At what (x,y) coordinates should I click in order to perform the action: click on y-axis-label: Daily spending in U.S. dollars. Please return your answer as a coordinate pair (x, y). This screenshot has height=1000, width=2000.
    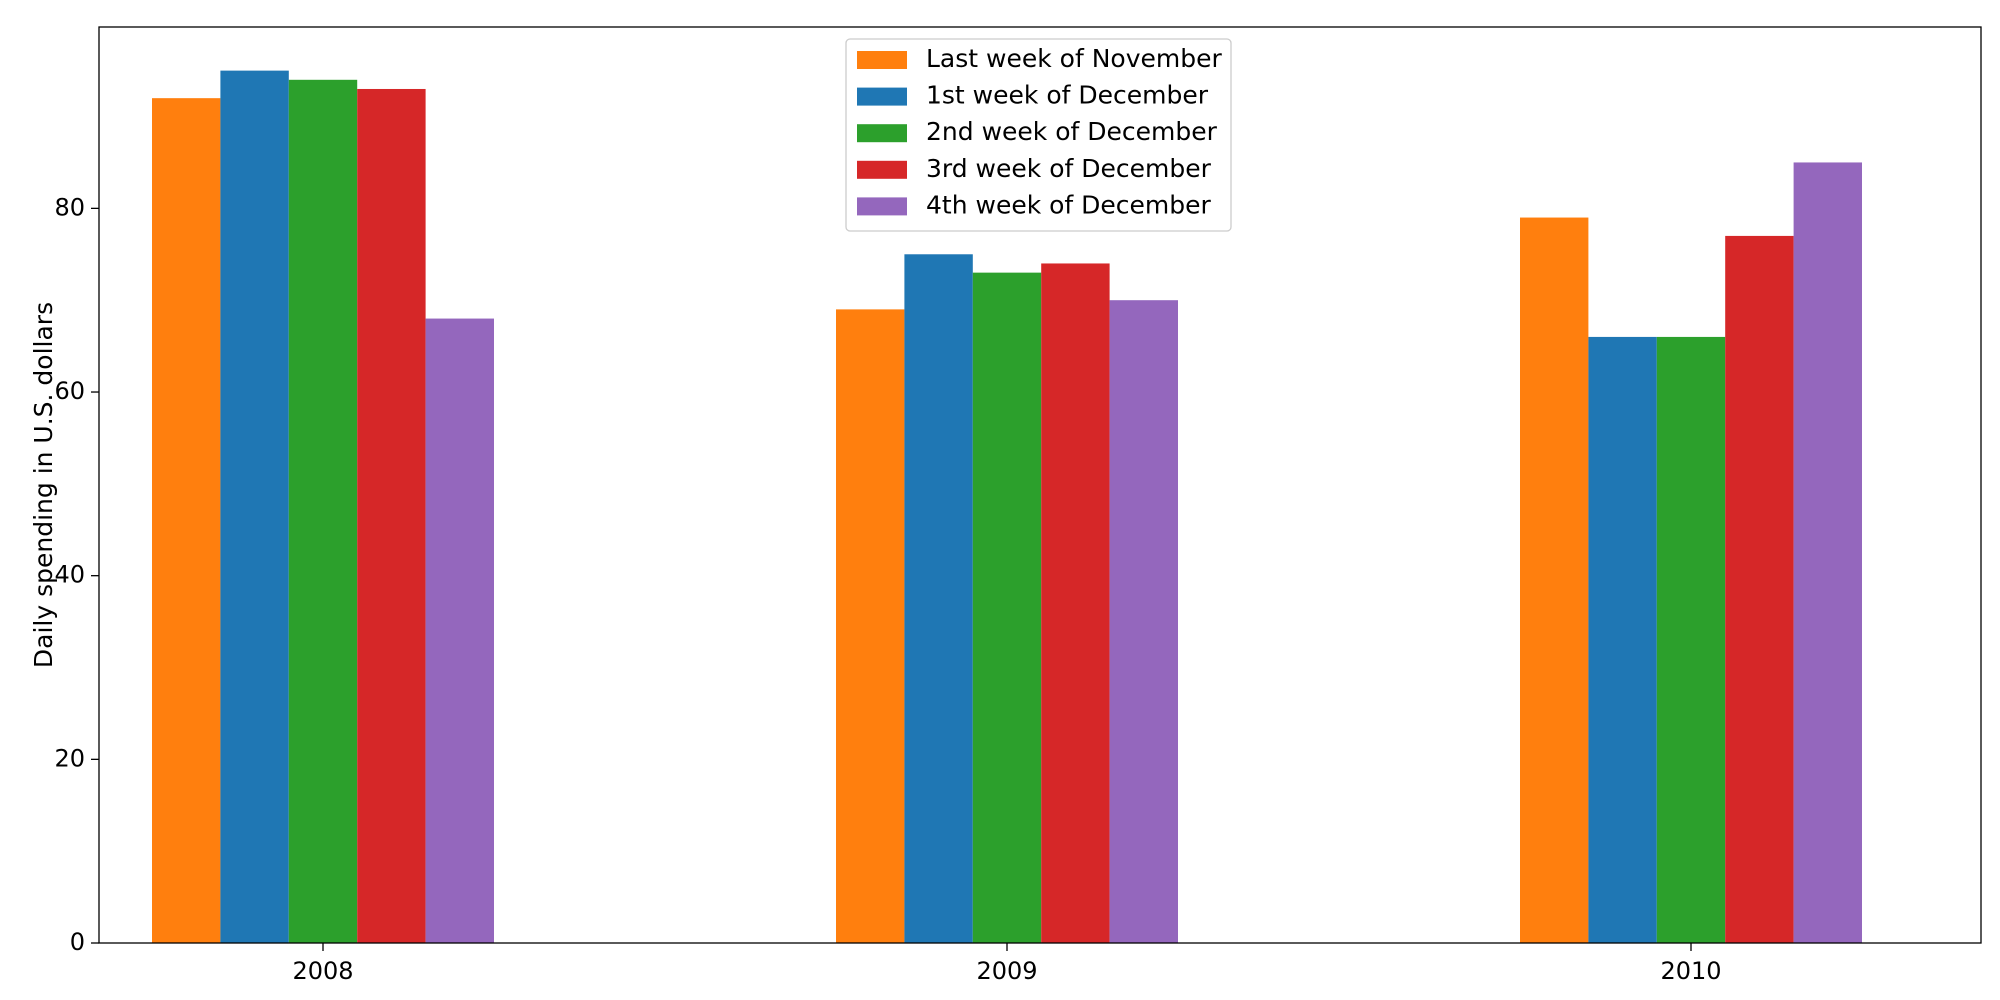
    Looking at the image, I should click on (43, 485).